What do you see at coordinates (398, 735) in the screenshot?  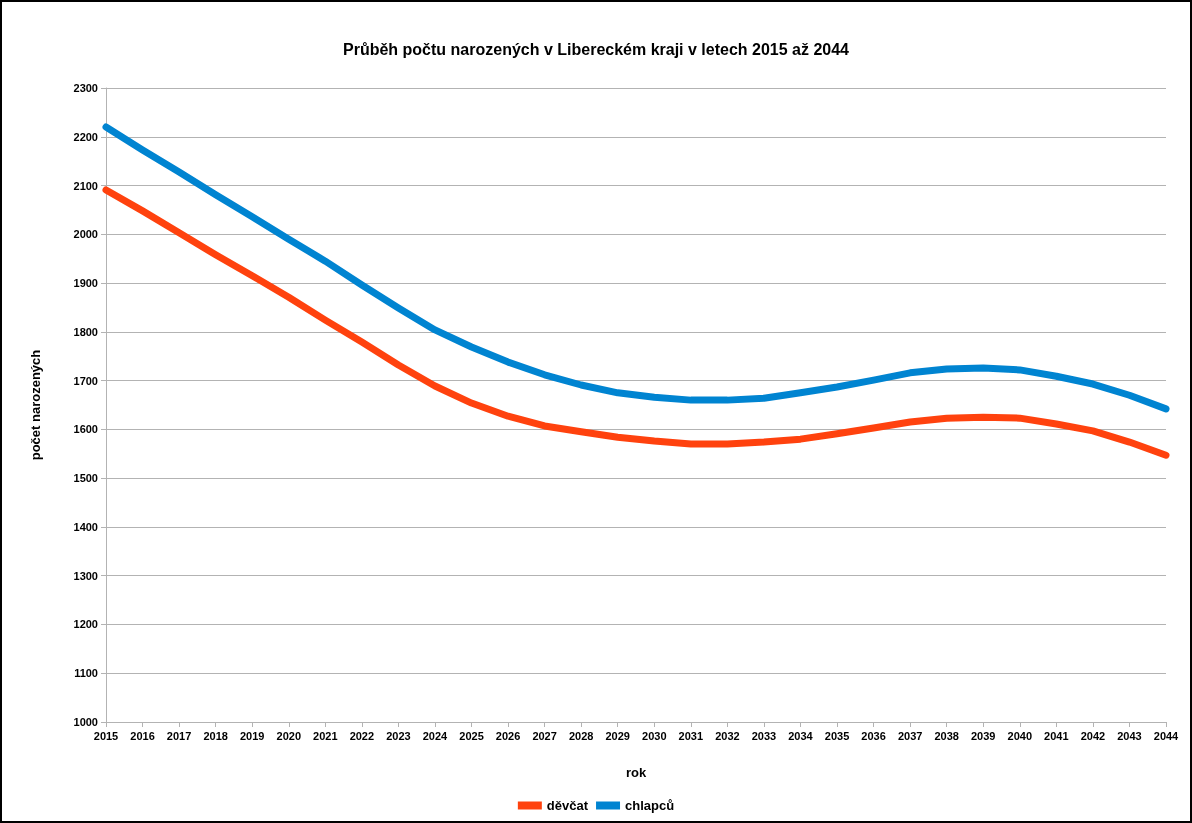 I see `x-tick-label: 2023` at bounding box center [398, 735].